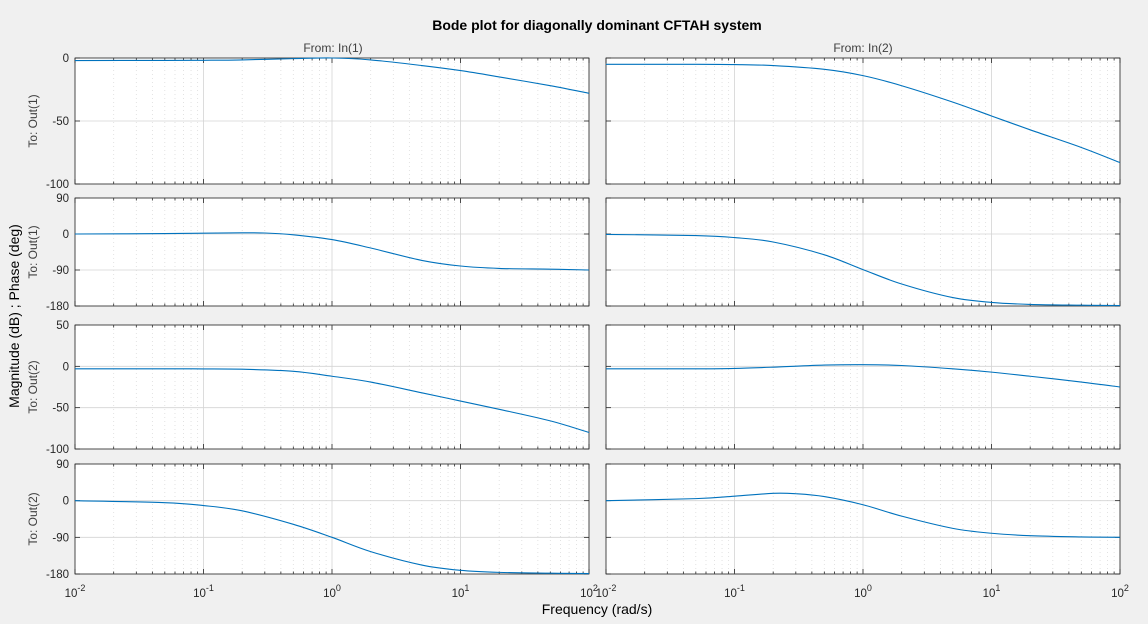 The height and width of the screenshot is (624, 1148). I want to click on panel-r3-c1, so click(863, 519).